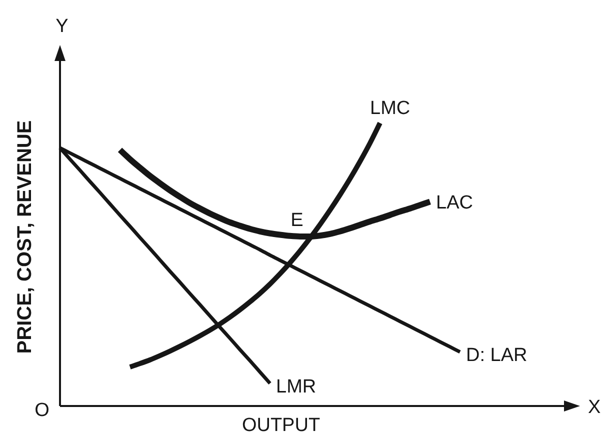 The height and width of the screenshot is (434, 605). I want to click on series-label: LMR, so click(296, 387).